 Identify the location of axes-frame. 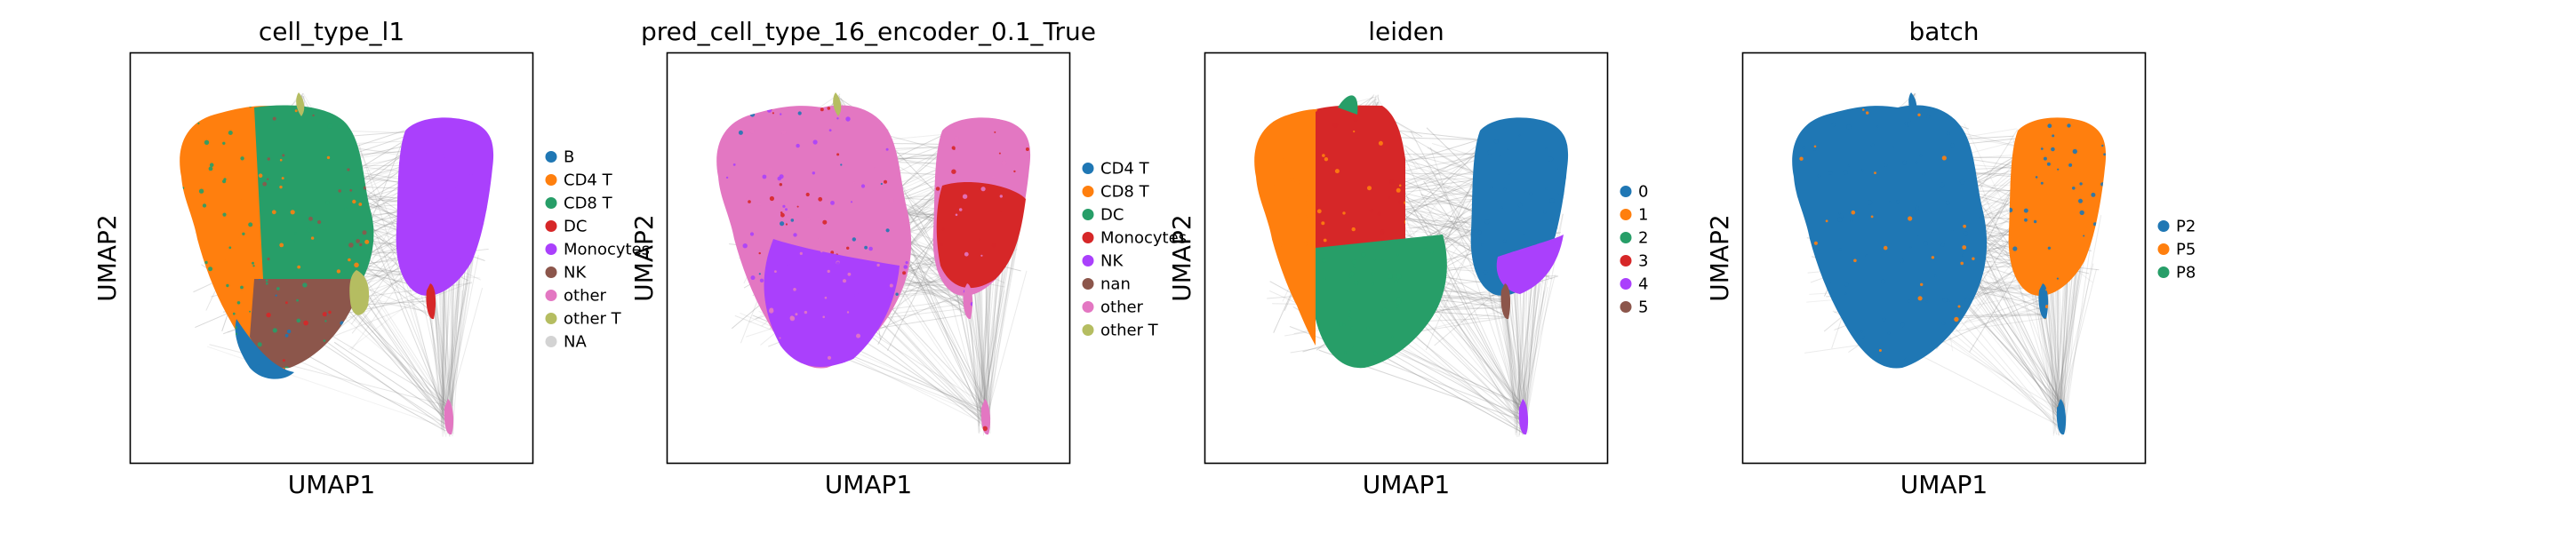
(868, 258).